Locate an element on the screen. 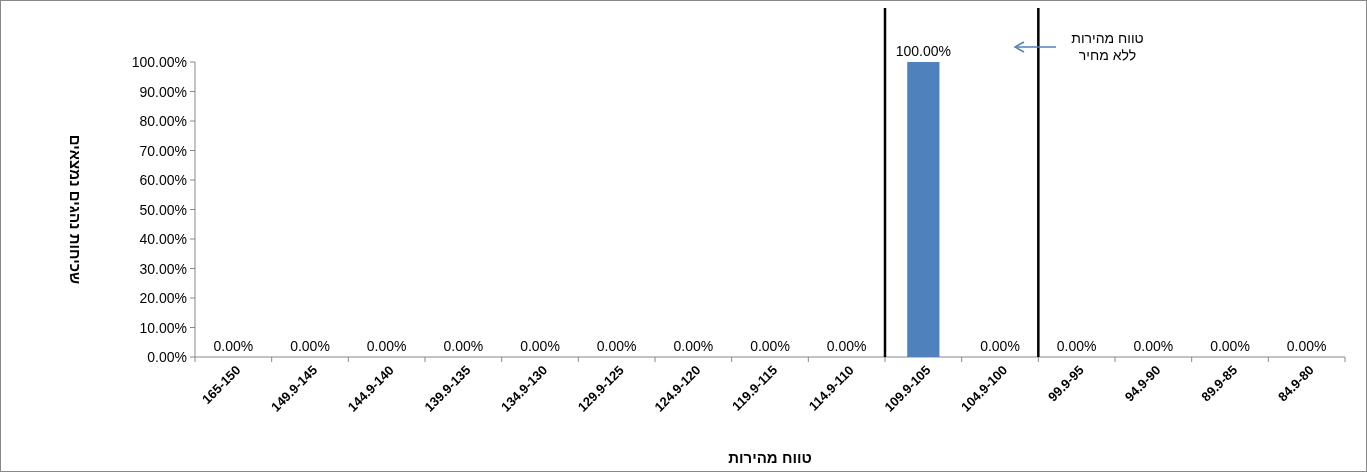 The width and height of the screenshot is (1367, 472). y-tick-label: 20.00% is located at coordinates (163, 298).